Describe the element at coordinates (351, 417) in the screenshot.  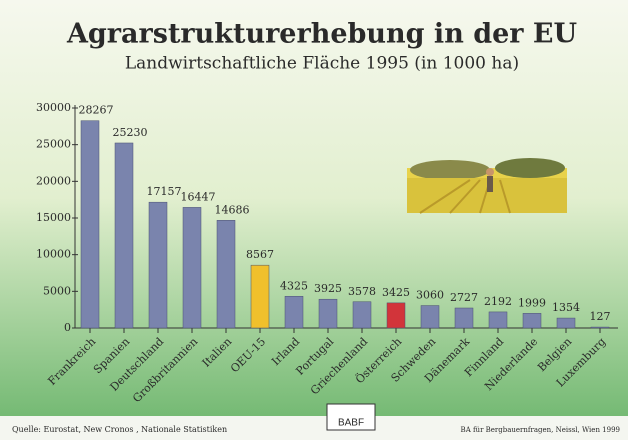
I see `logo-box` at that location.